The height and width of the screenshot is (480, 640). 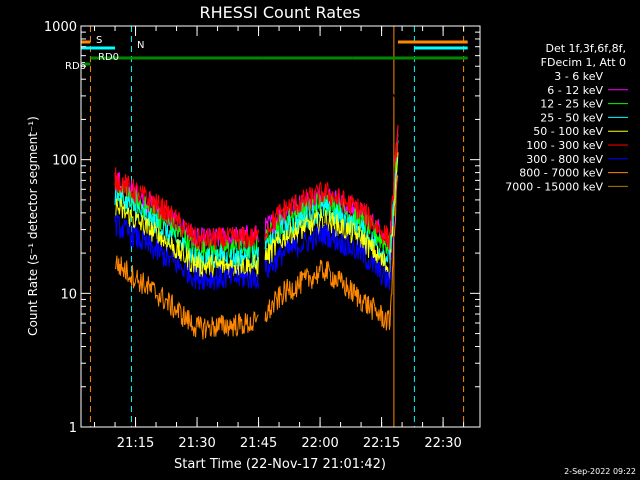 I want to click on y-tick-label: 1000, so click(x=60, y=27).